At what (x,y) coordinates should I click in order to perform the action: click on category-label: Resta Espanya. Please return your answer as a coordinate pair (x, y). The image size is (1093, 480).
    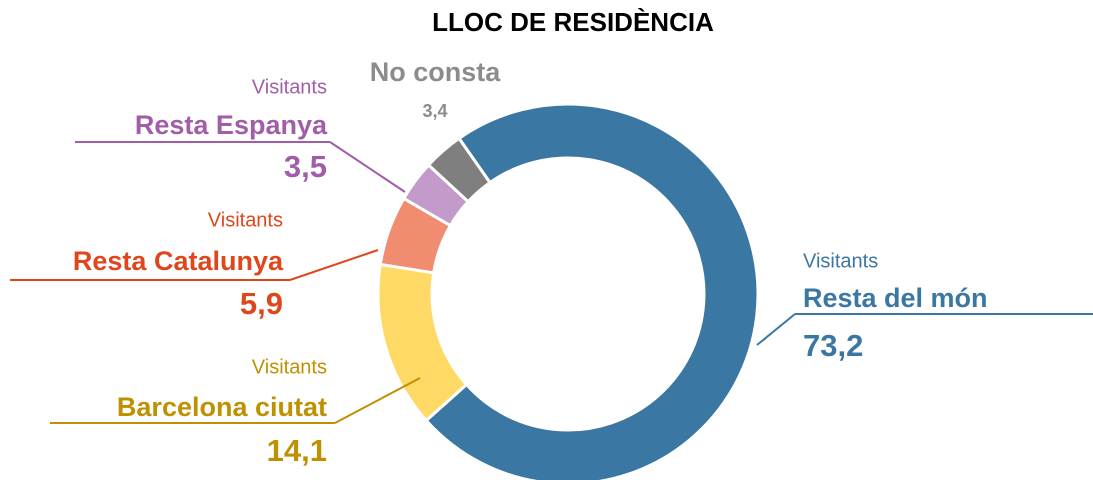
    Looking at the image, I should click on (231, 125).